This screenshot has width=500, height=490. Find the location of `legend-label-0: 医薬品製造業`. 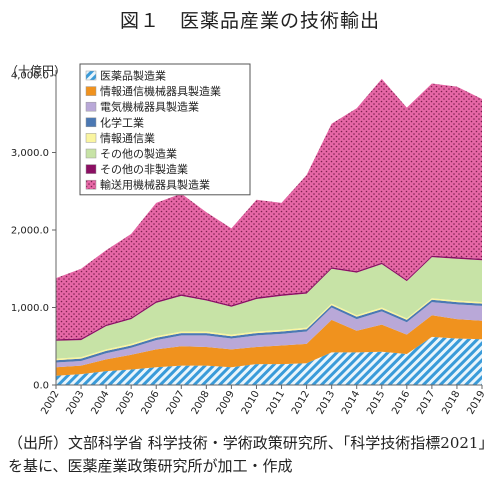

legend-label-0: 医薬品製造業 is located at coordinates (133, 76).